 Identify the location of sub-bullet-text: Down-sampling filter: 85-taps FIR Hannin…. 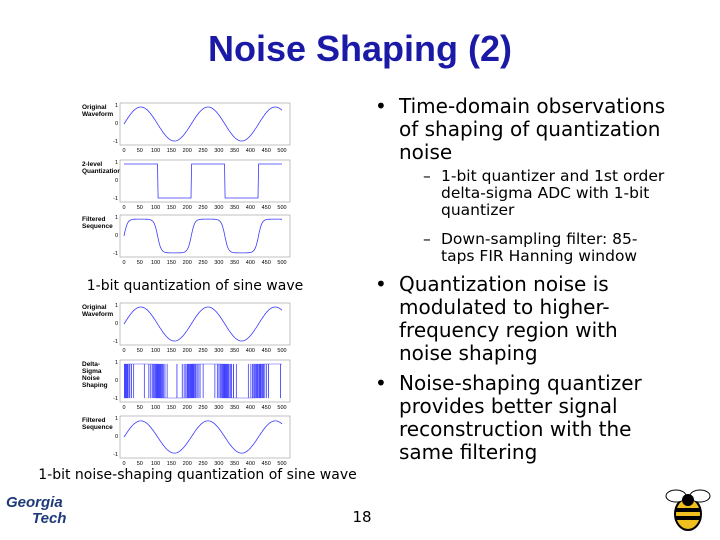
(539, 247).